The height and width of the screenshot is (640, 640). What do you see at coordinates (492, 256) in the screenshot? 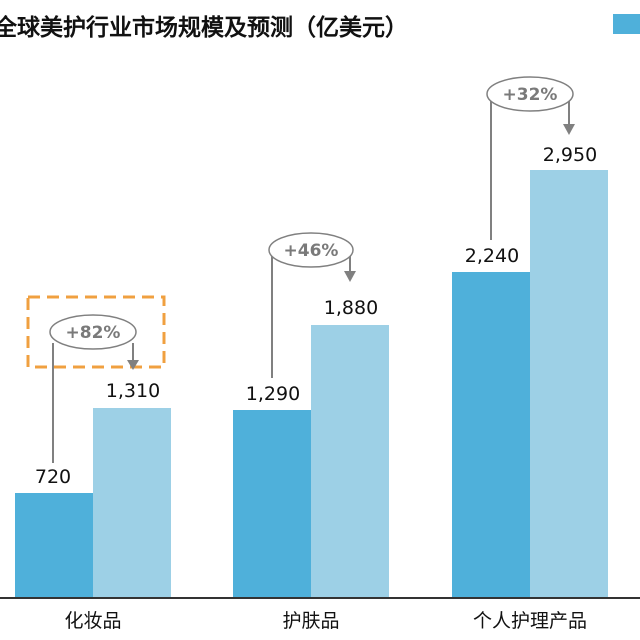
I see `value-label: 2,240` at bounding box center [492, 256].